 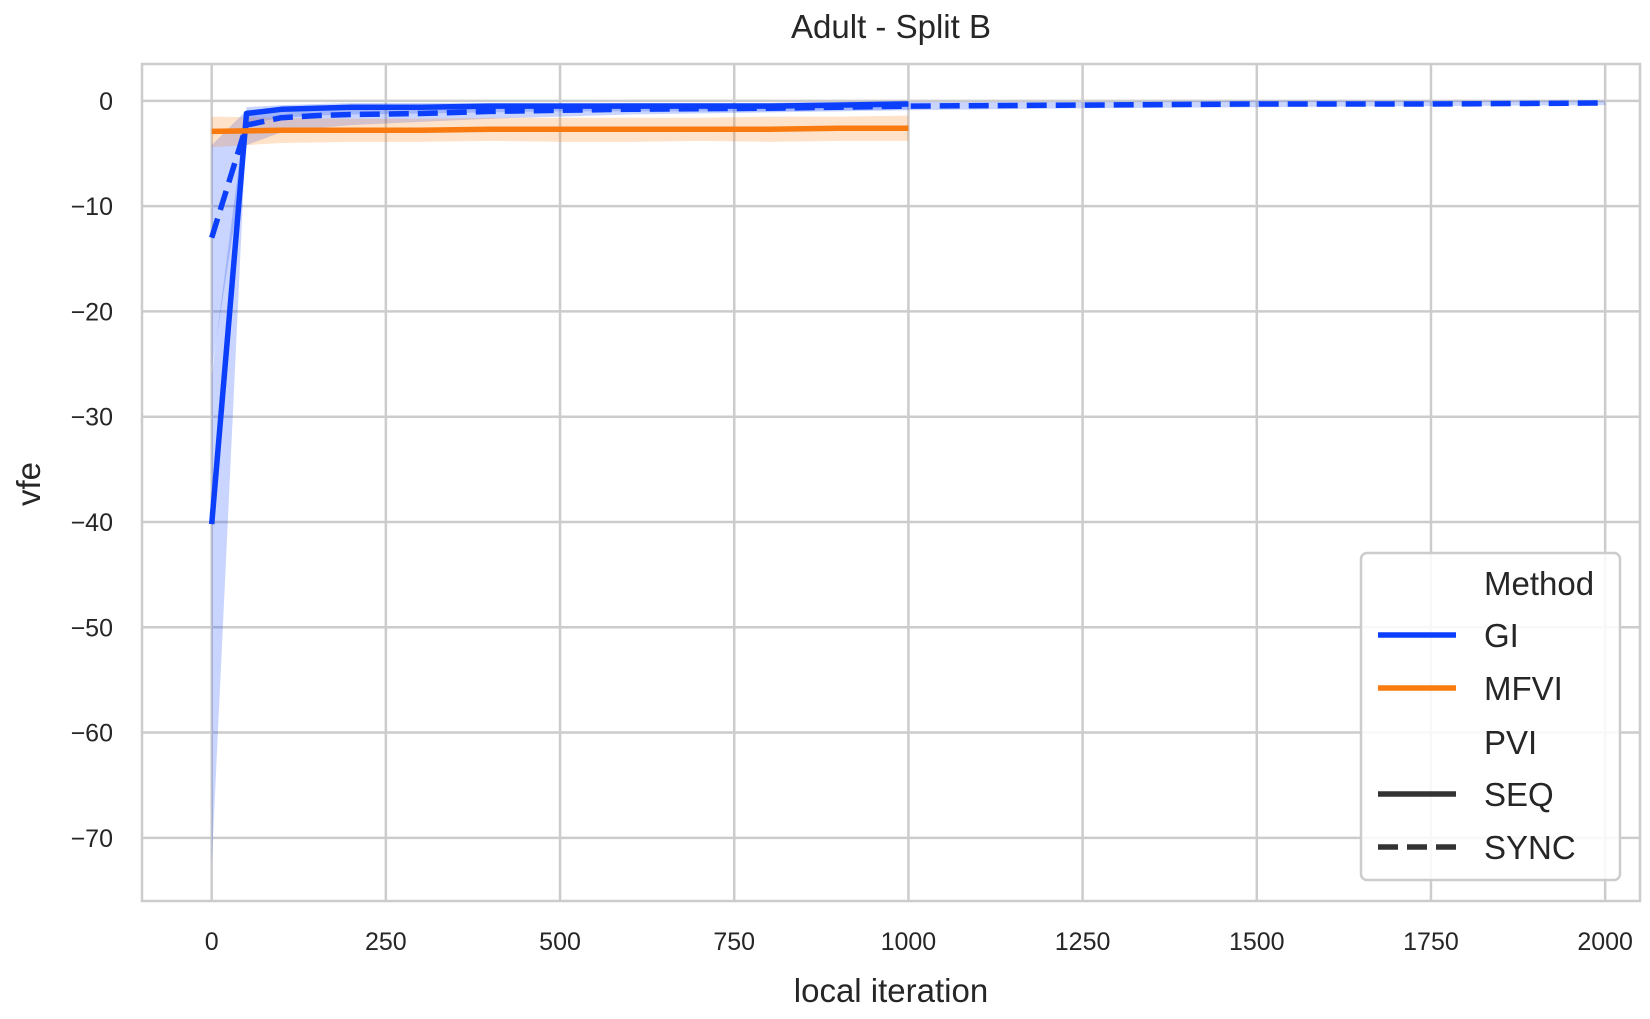 I want to click on y-tick-label: −40, so click(x=92, y=523).